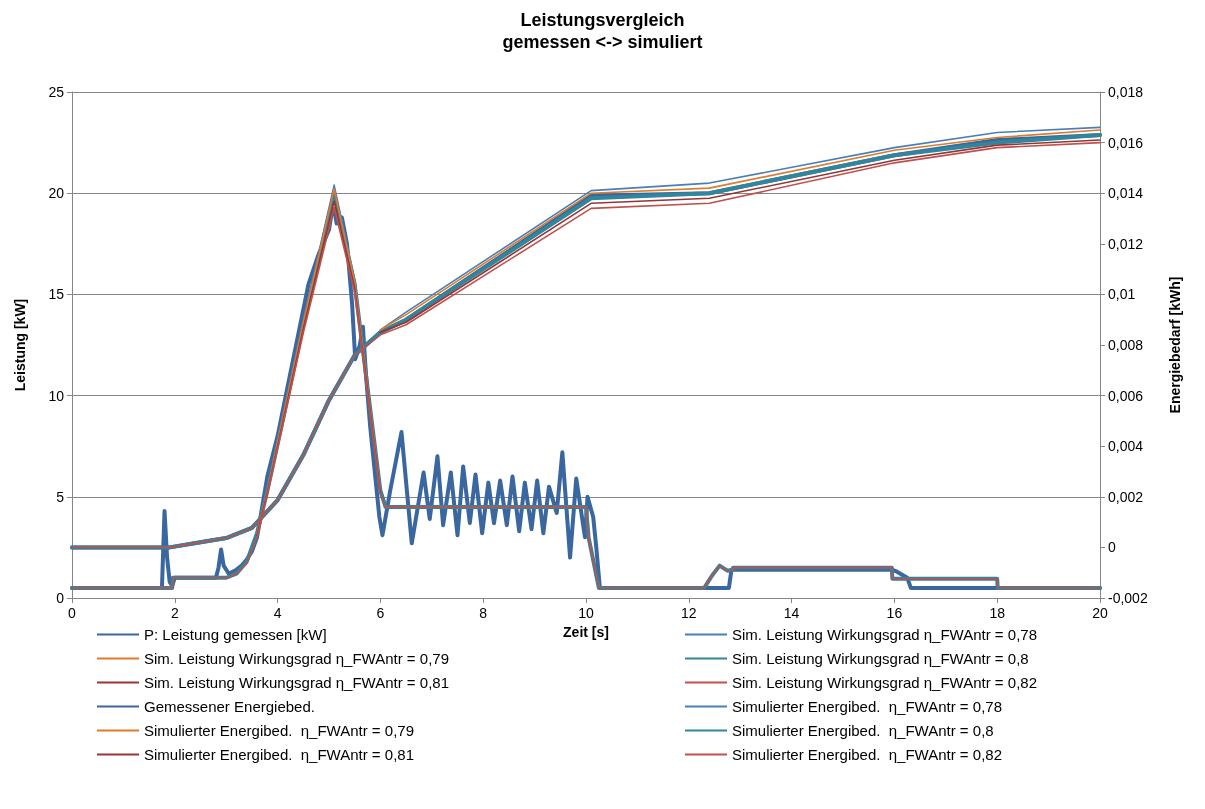  What do you see at coordinates (997, 613) in the screenshot?
I see `x-tick-label: 18` at bounding box center [997, 613].